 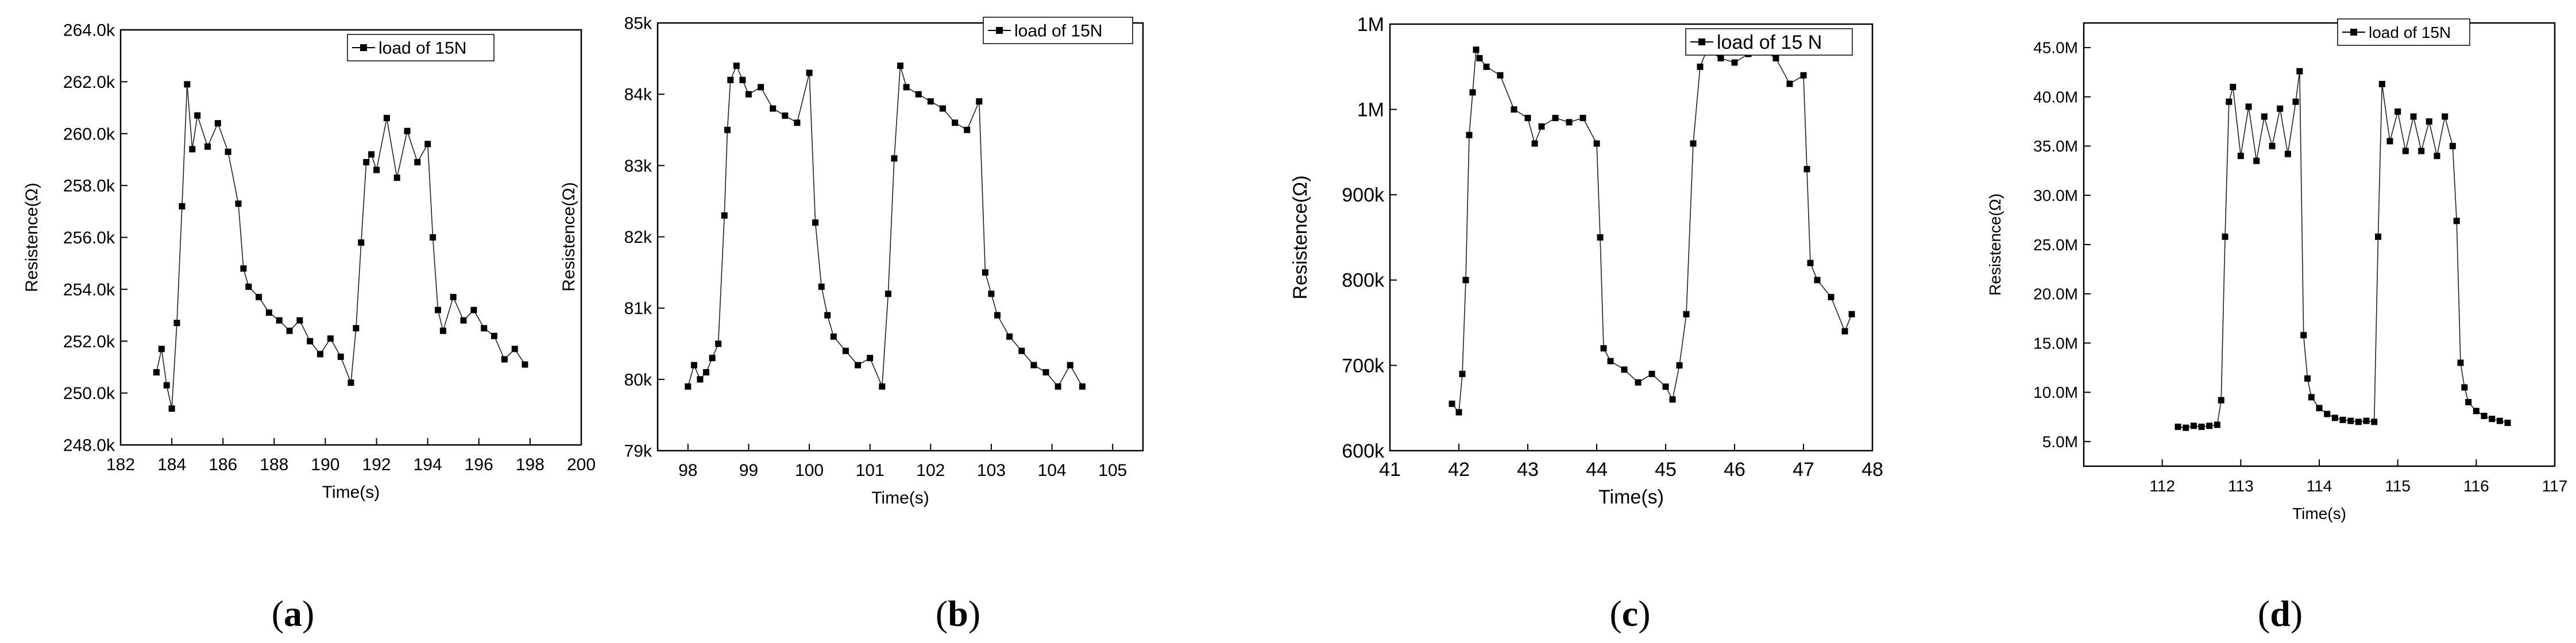 I want to click on y-tick-label: 5.0M, so click(x=2060, y=442).